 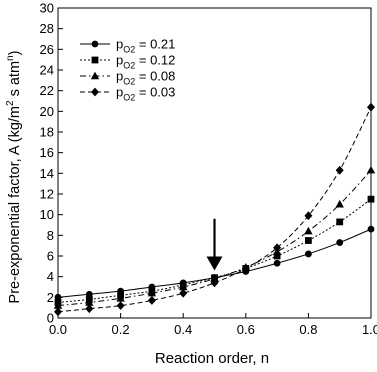 I want to click on x-tick-label: 0.0, so click(x=58, y=329).